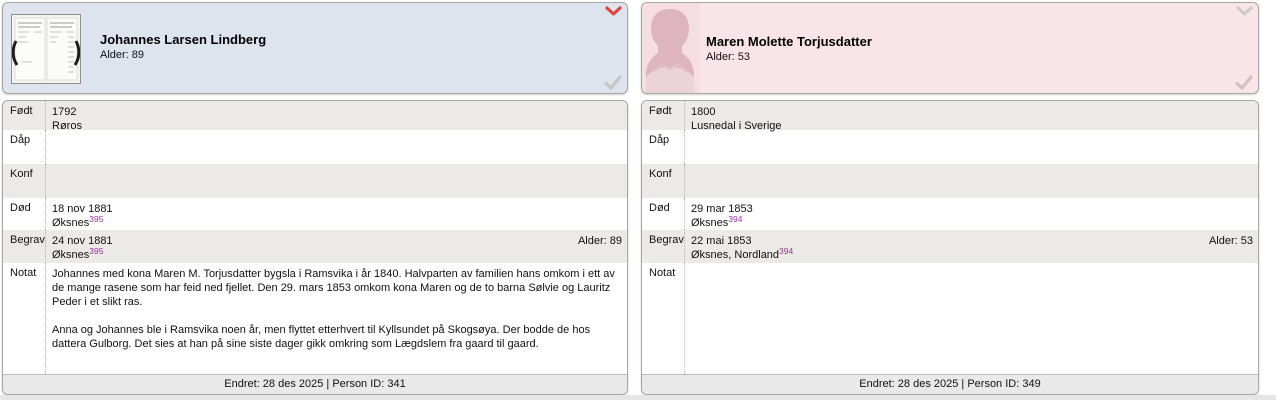 Image resolution: width=1276 pixels, height=400 pixels. What do you see at coordinates (971, 318) in the screenshot?
I see `note-text` at bounding box center [971, 318].